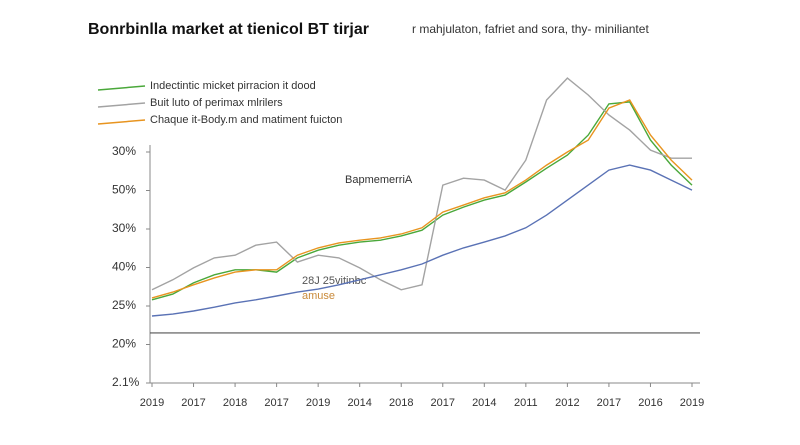  I want to click on legend-label: Indectintic micket pirracion it dood, so click(233, 86).